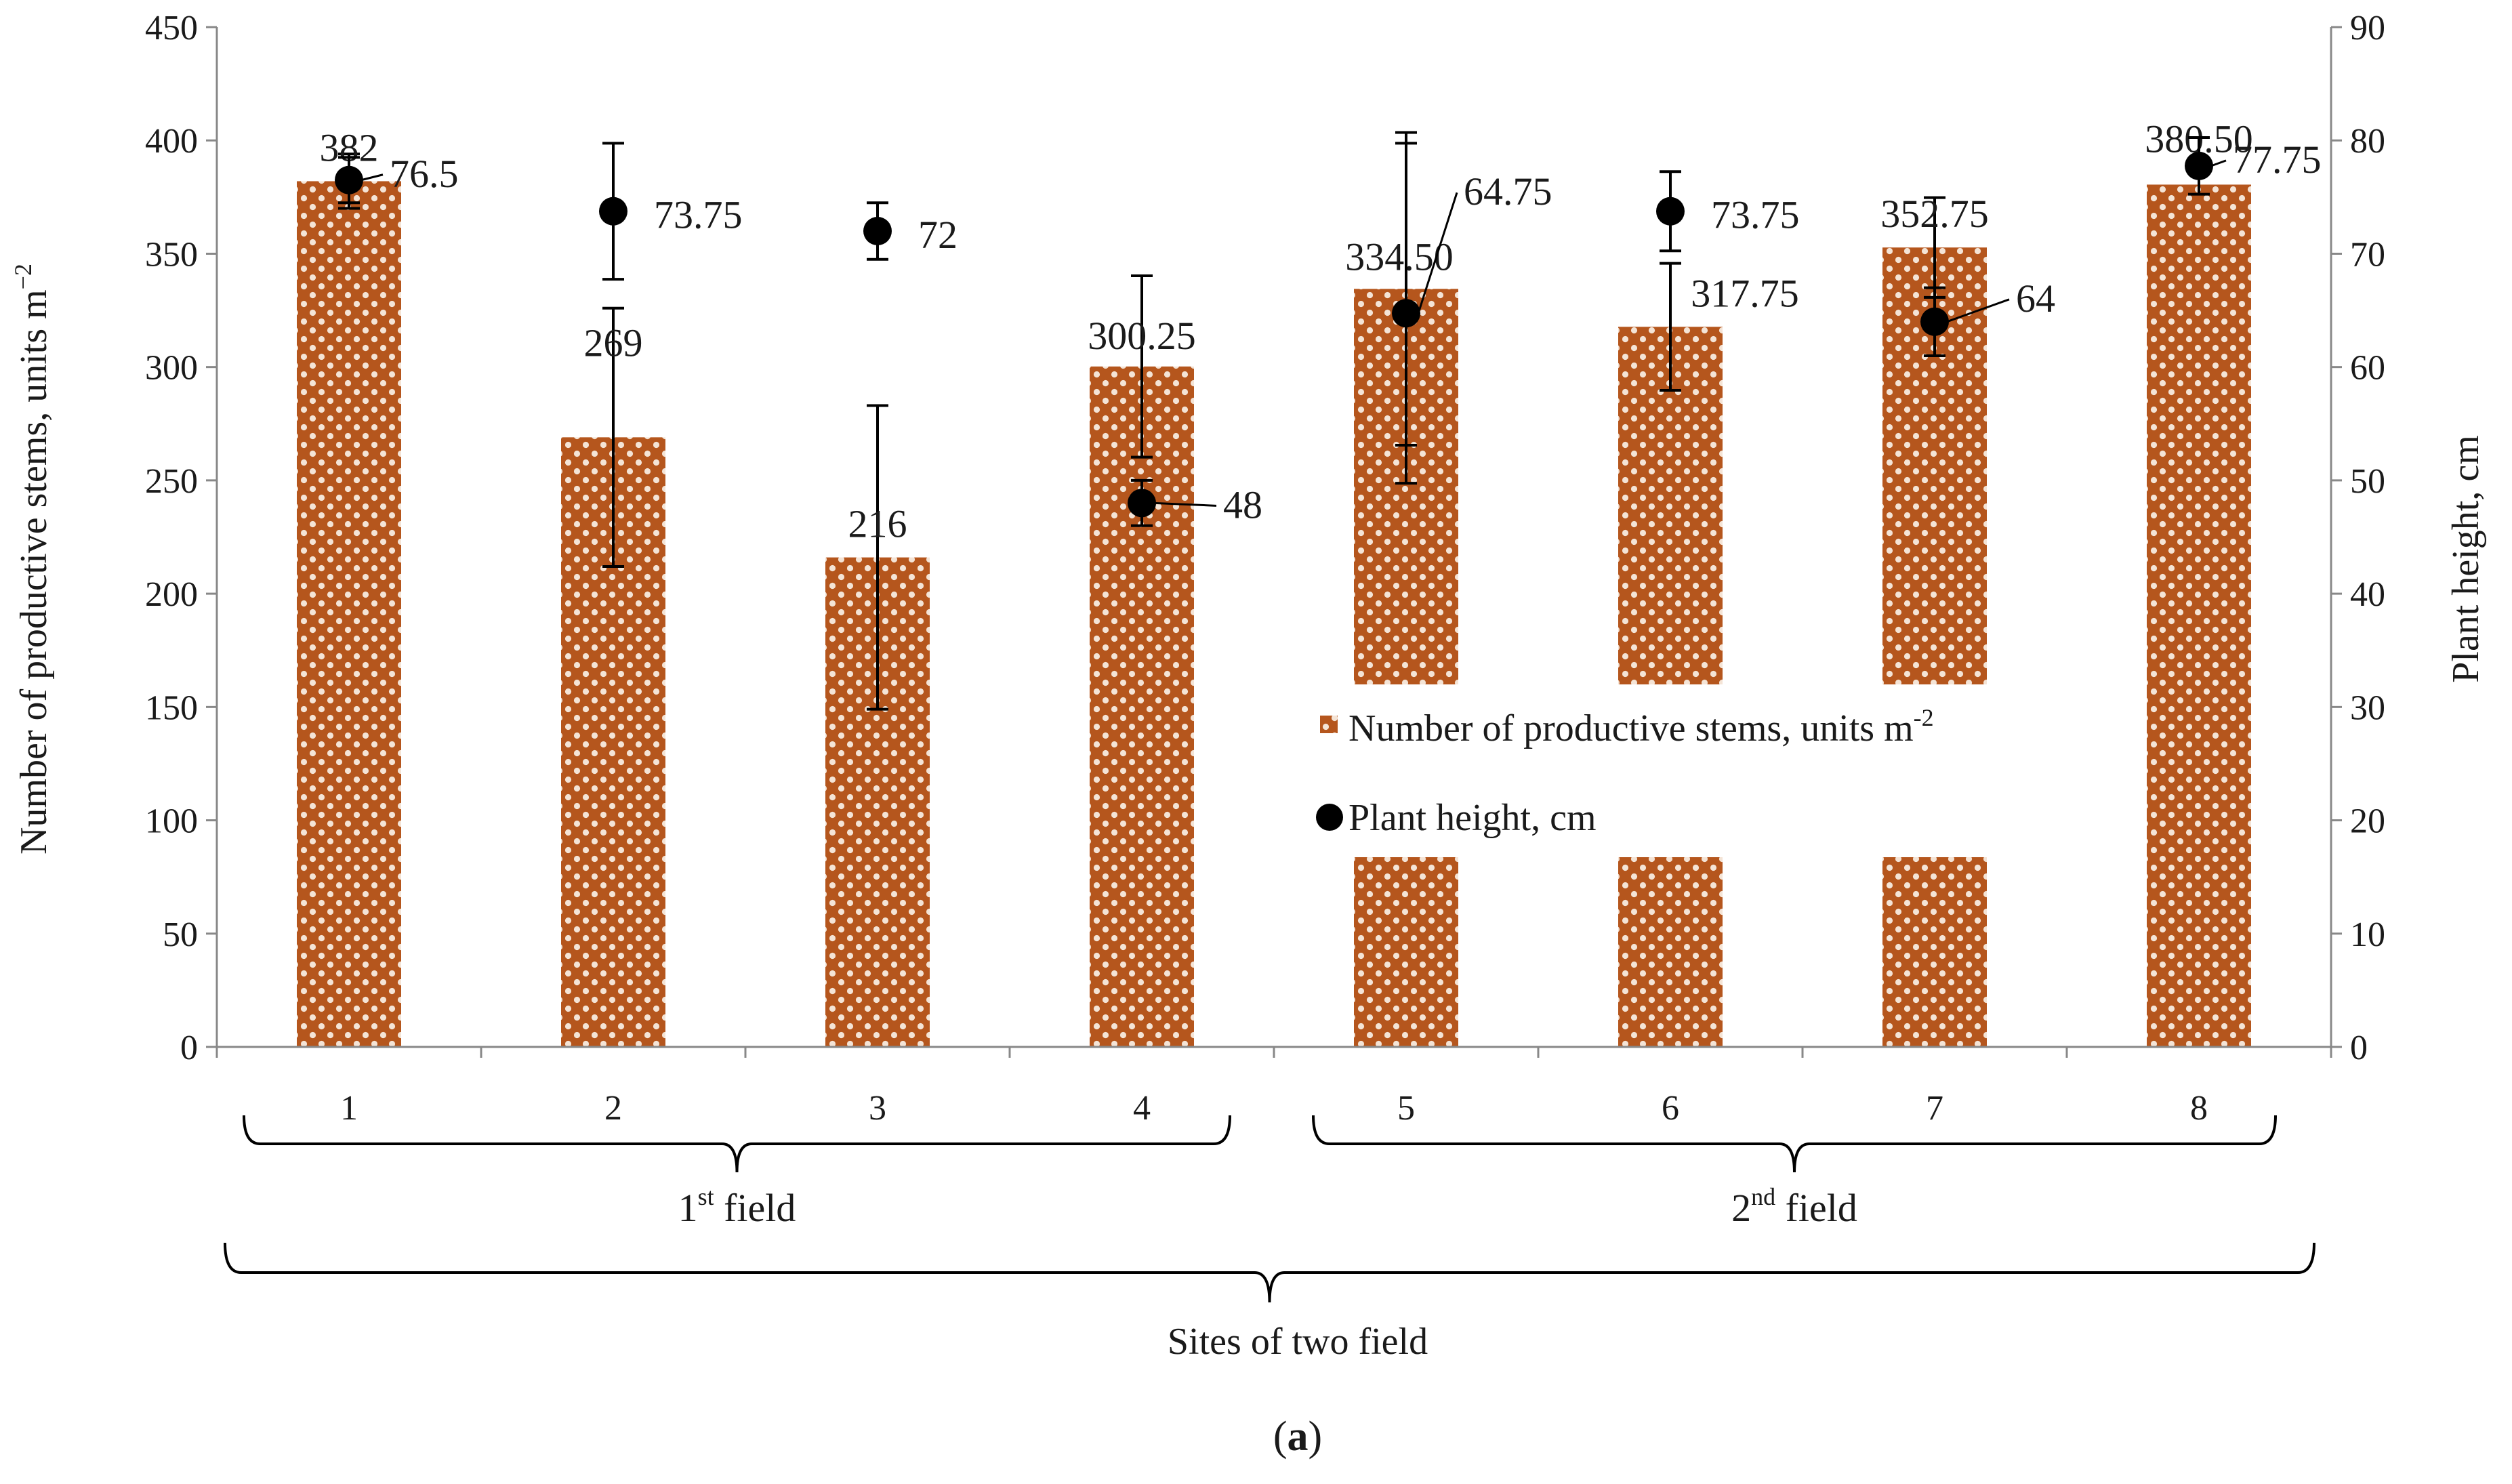 The height and width of the screenshot is (1484, 2512). I want to click on y-right-tick-label: 30, so click(2367, 707).